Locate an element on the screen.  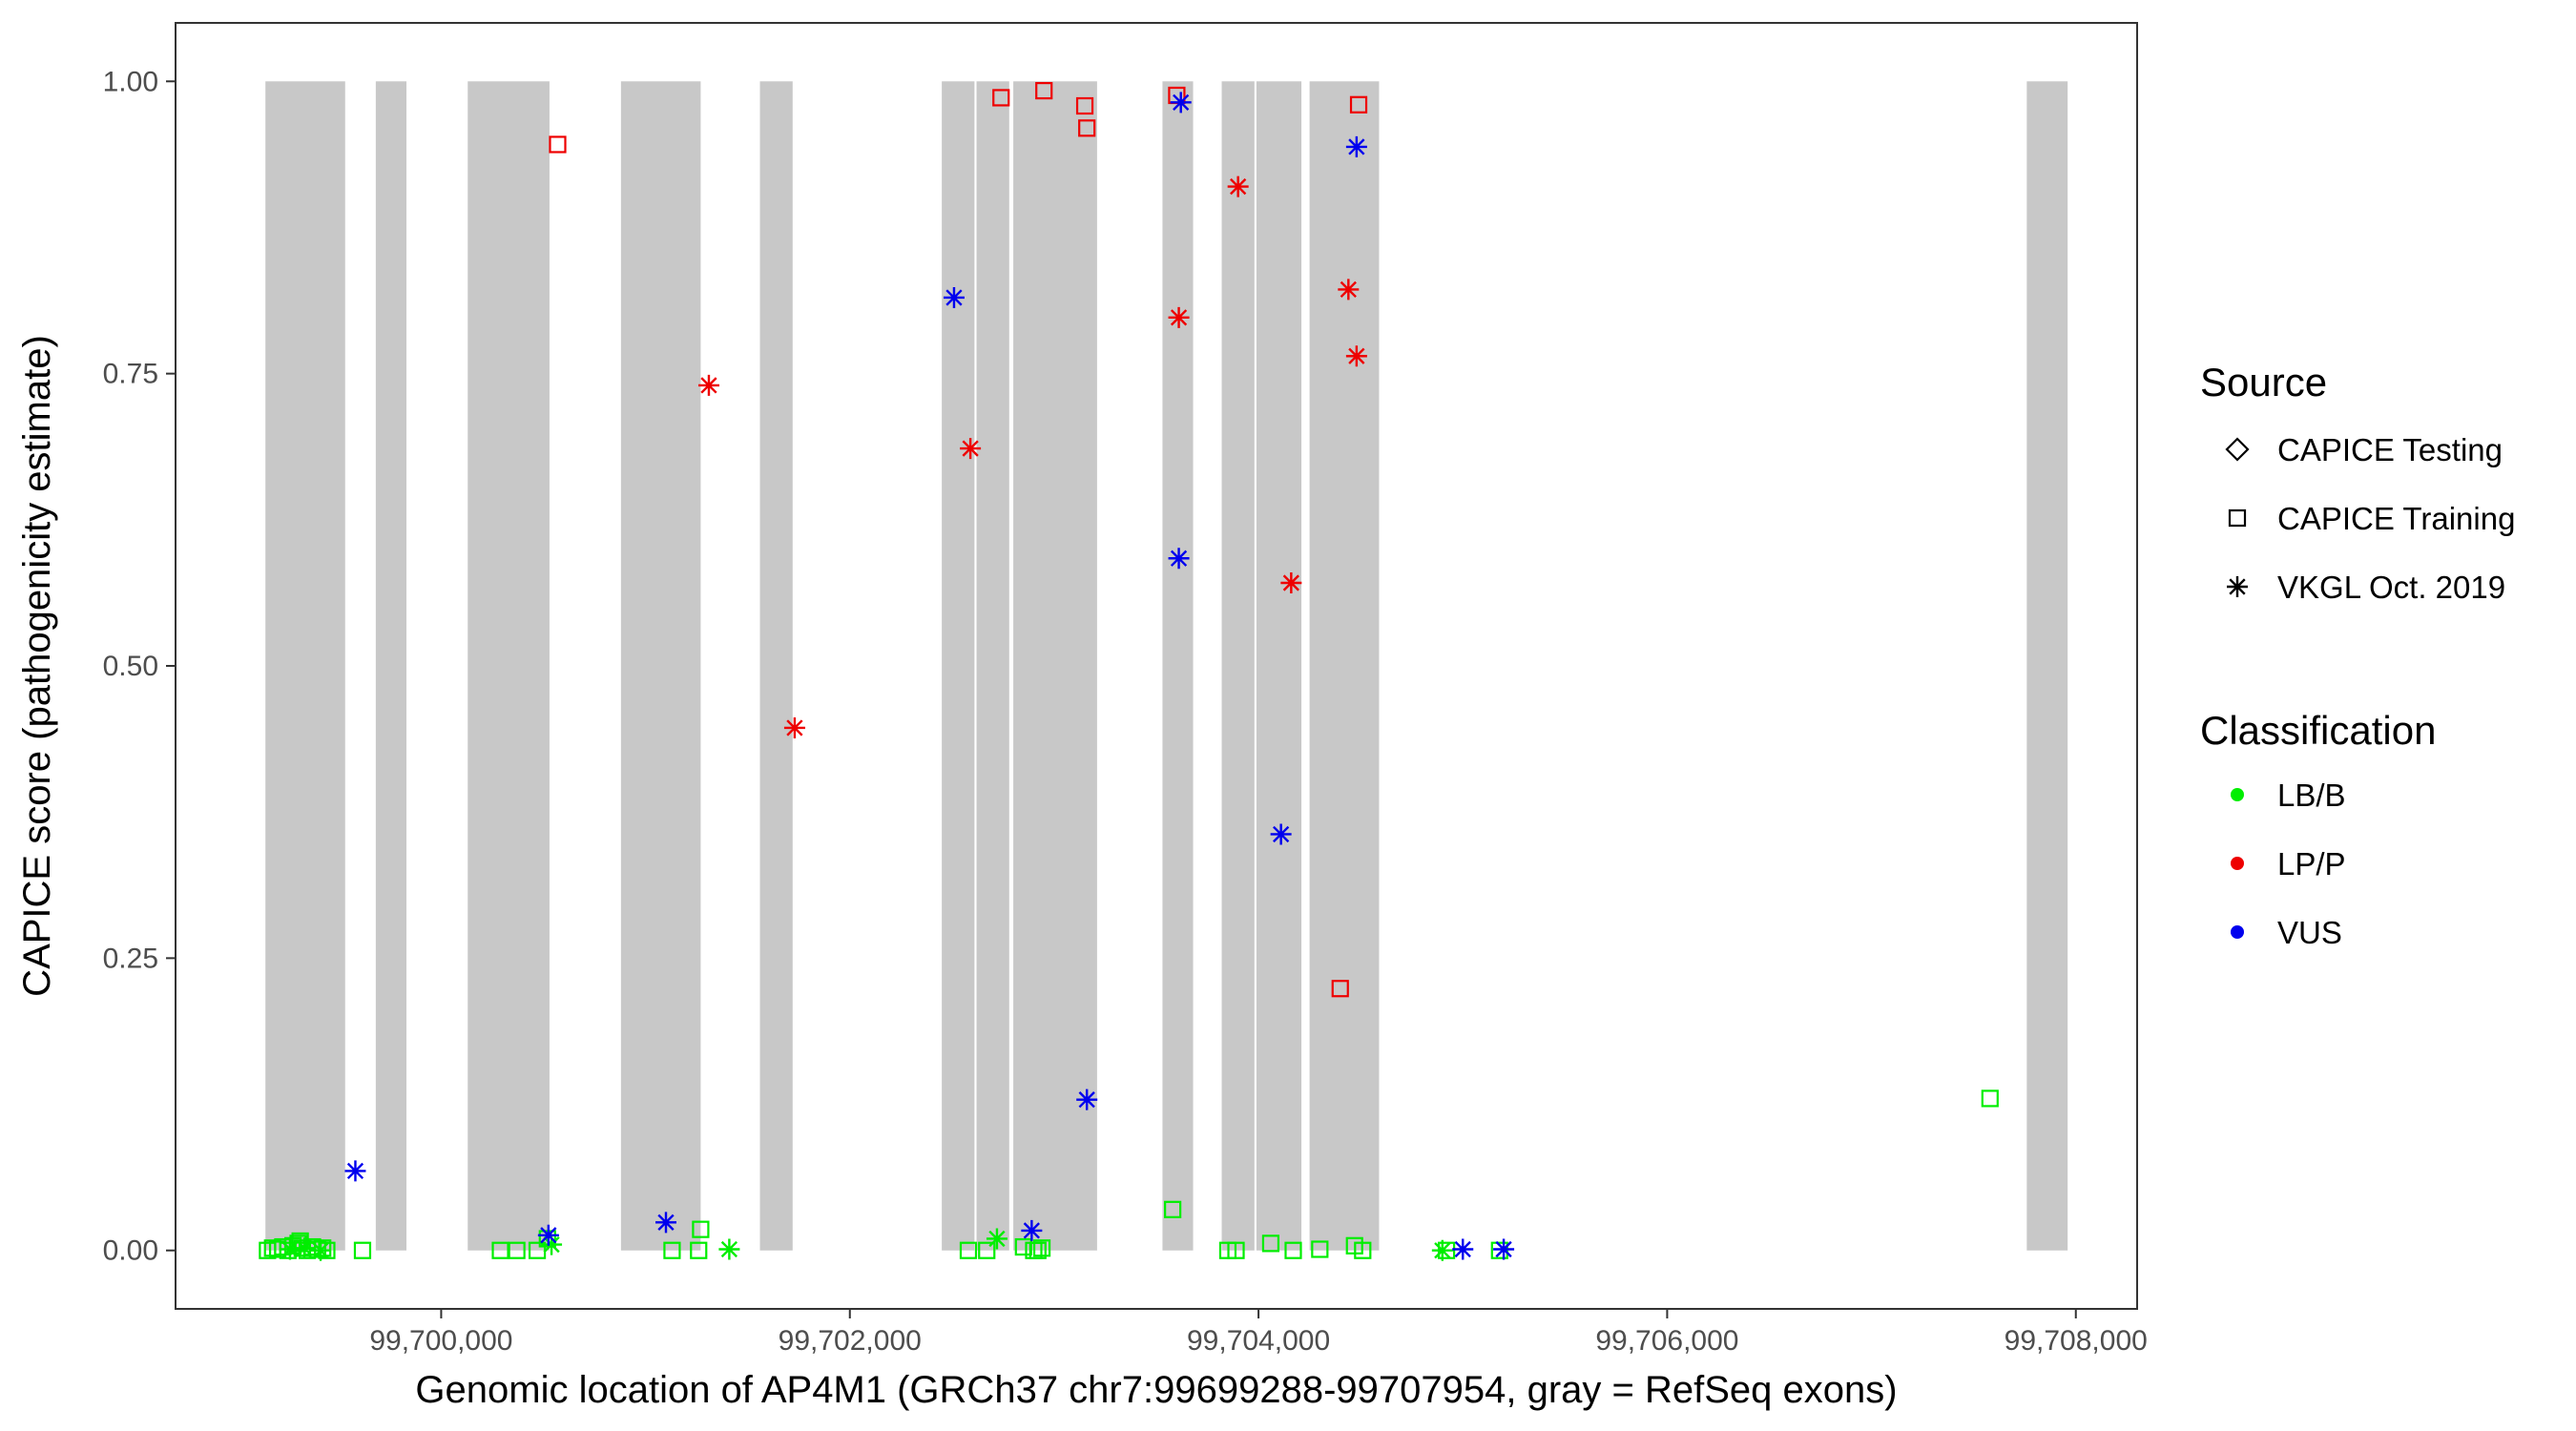
legend-classification-items: LB/B LP/P VUS is located at coordinates (2288, 864).